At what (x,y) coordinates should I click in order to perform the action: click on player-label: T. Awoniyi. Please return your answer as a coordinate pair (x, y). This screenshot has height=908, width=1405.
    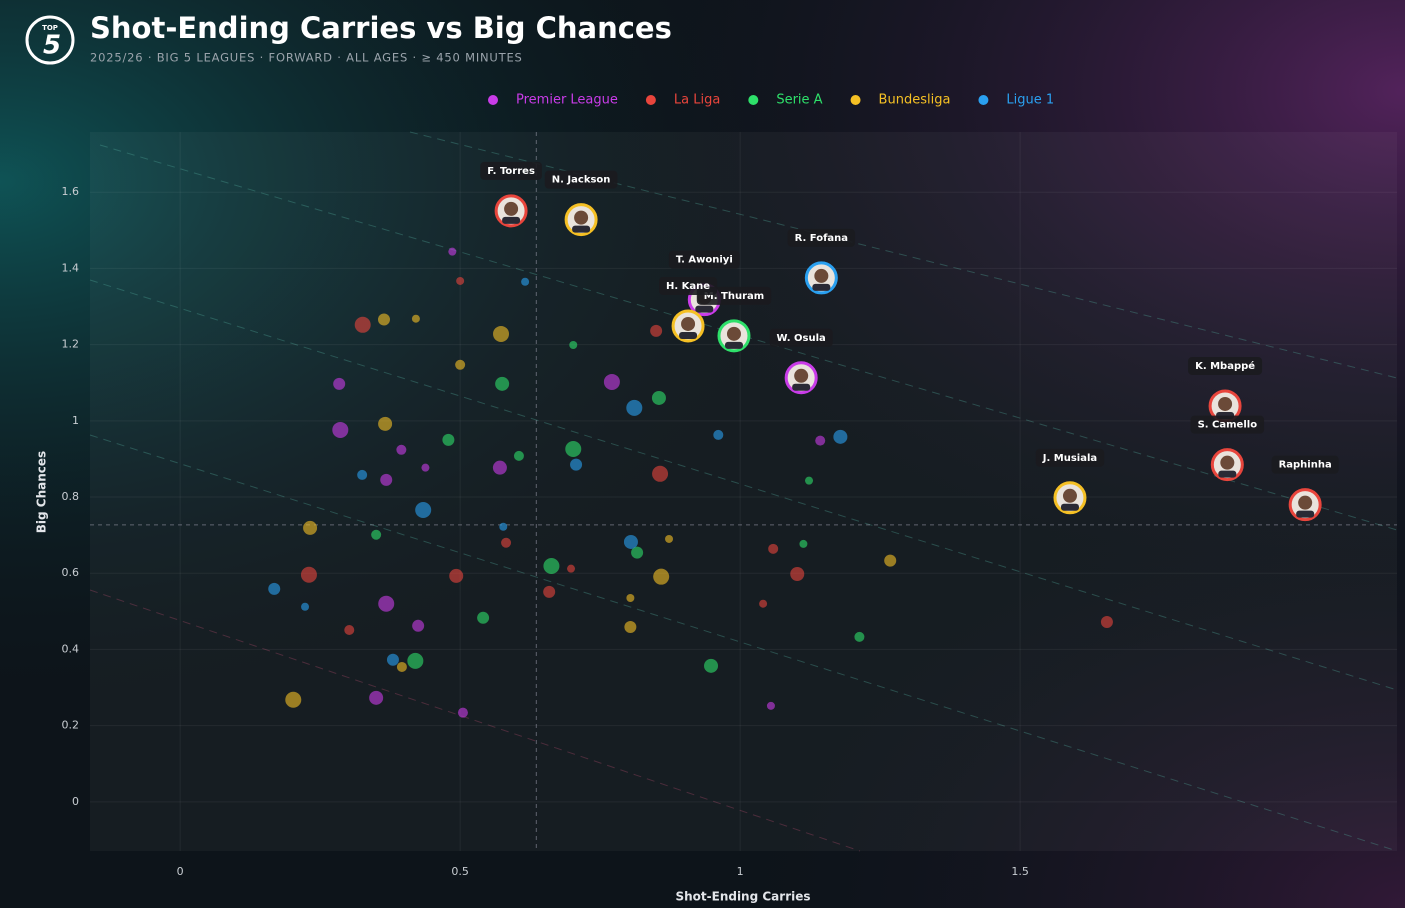
    Looking at the image, I should click on (704, 260).